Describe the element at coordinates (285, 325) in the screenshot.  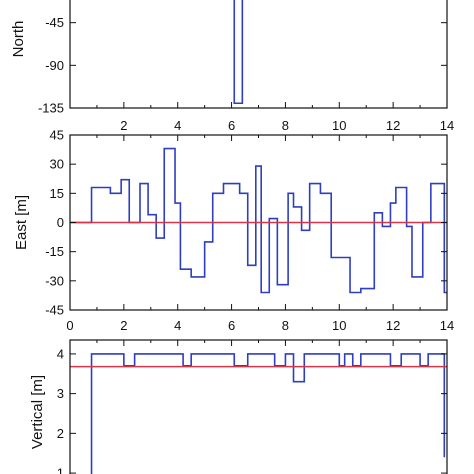
I see `east-x-tick-label: 8` at that location.